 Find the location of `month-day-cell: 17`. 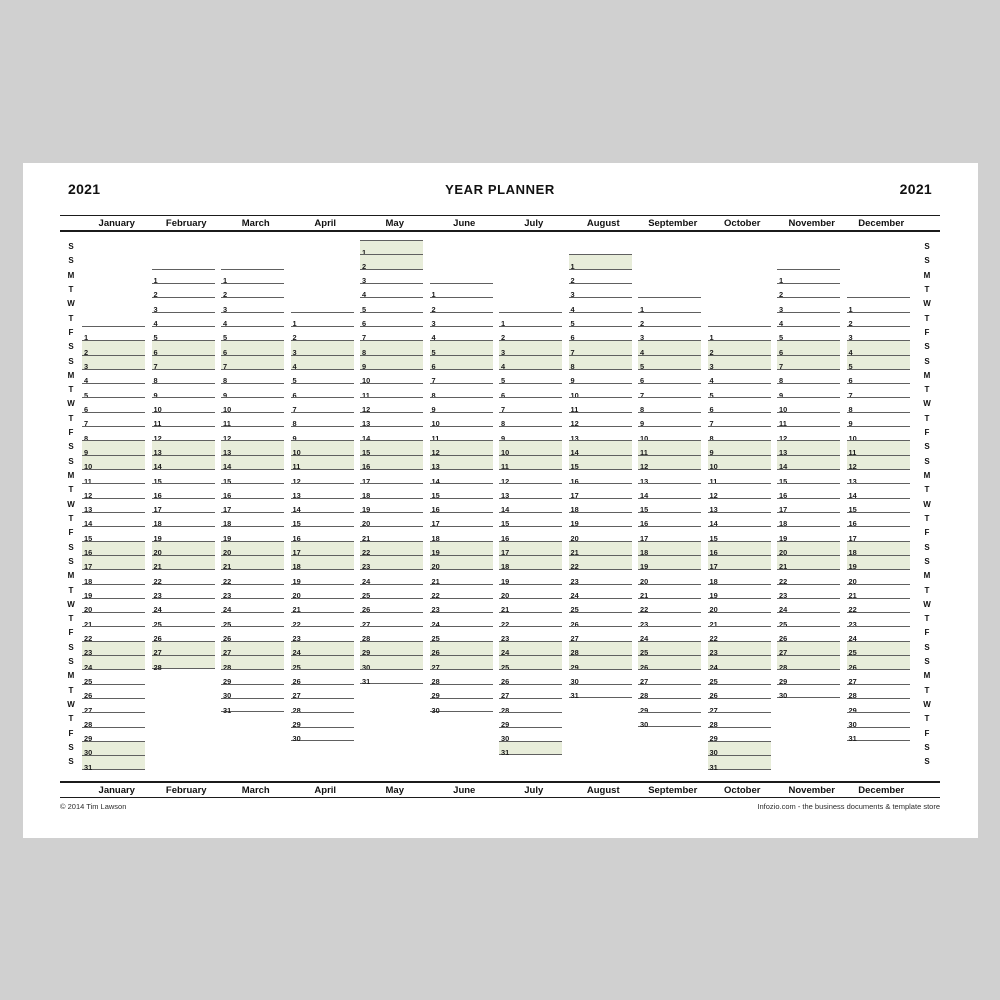

month-day-cell: 17 is located at coordinates (256, 505).